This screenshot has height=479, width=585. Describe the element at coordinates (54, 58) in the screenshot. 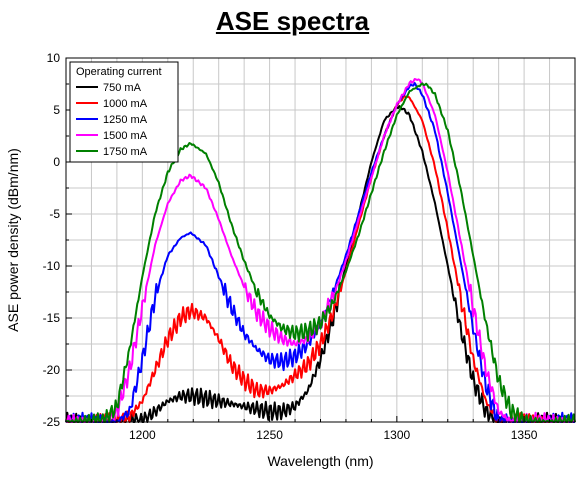

I see `y-tick-label: 10` at that location.